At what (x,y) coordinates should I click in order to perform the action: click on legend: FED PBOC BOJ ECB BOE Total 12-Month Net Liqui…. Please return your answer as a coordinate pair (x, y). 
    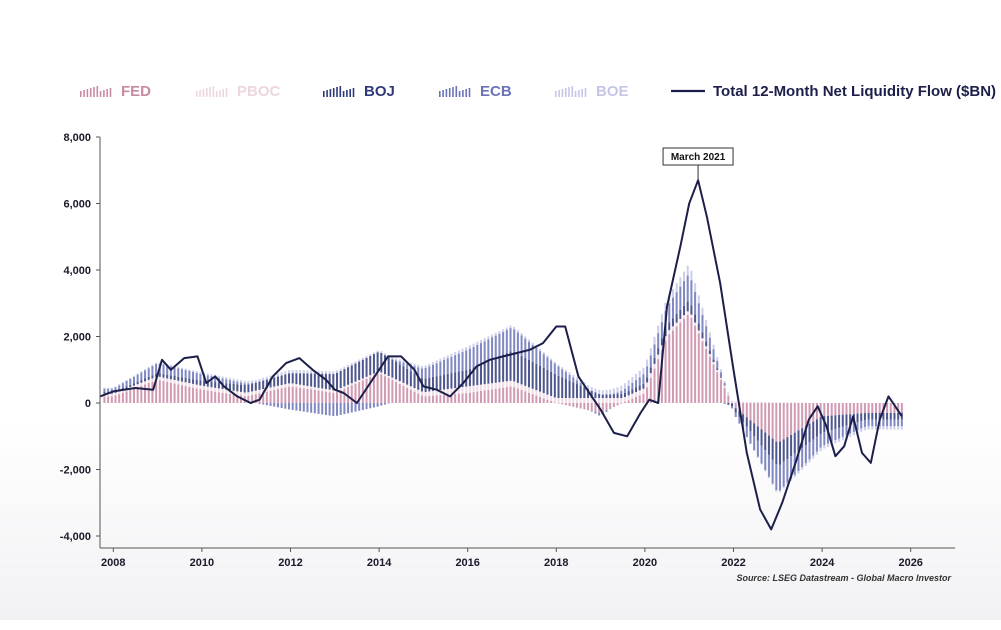
    Looking at the image, I should click on (538, 91).